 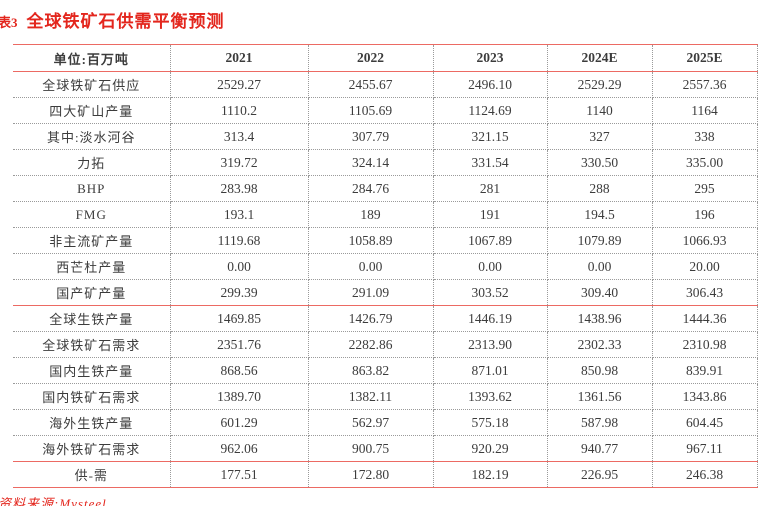 I want to click on value-cell: 191, so click(x=490, y=214).